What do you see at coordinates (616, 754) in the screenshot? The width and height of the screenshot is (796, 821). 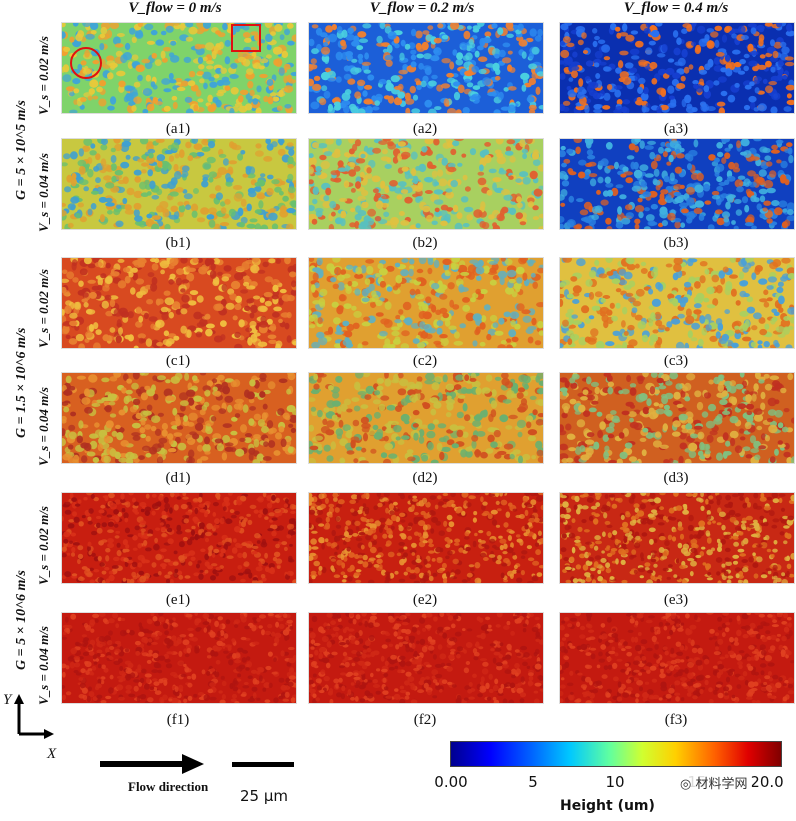 I see `colorbar` at bounding box center [616, 754].